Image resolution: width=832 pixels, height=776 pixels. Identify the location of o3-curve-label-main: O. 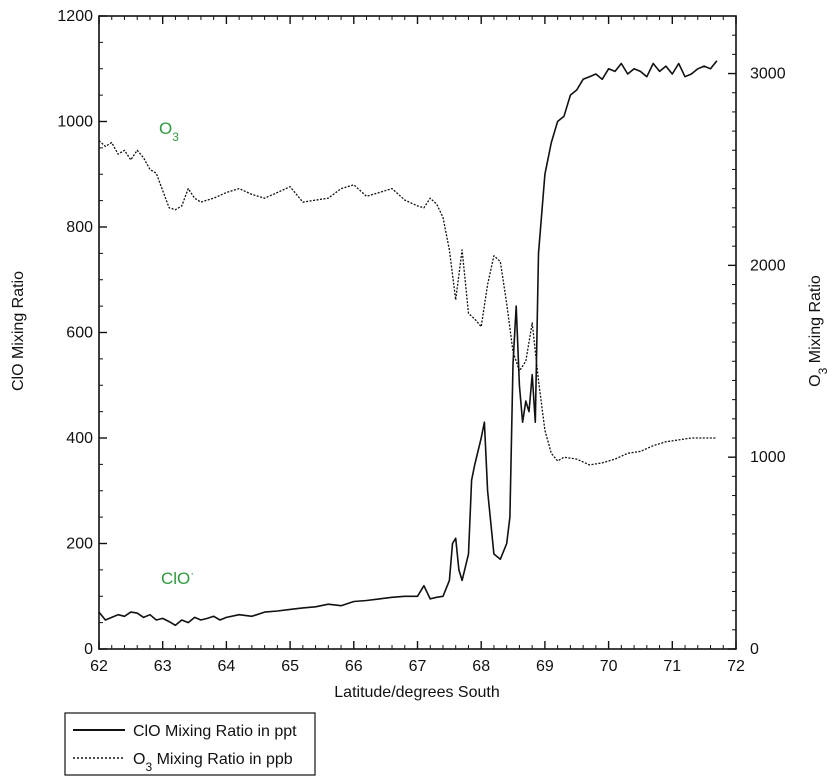
(165, 128).